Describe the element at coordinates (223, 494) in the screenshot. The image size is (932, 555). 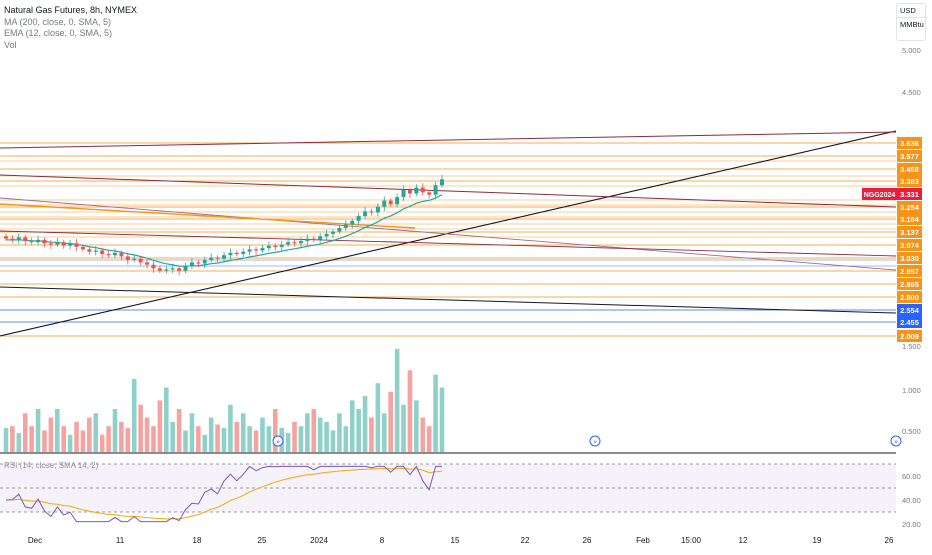
I see `rsi-line` at that location.